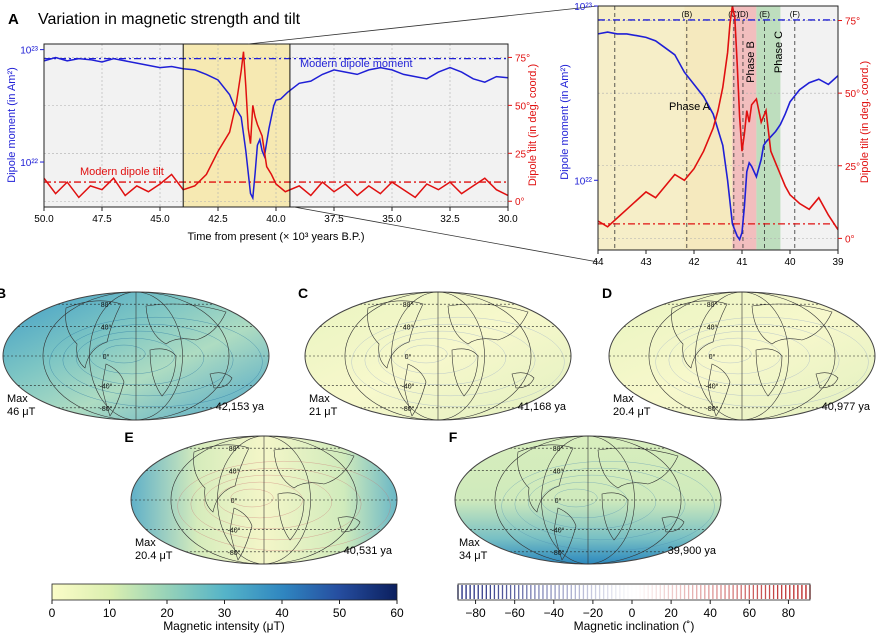 The height and width of the screenshot is (637, 877). I want to click on x-tick-label-2: 45.0, so click(160, 219).